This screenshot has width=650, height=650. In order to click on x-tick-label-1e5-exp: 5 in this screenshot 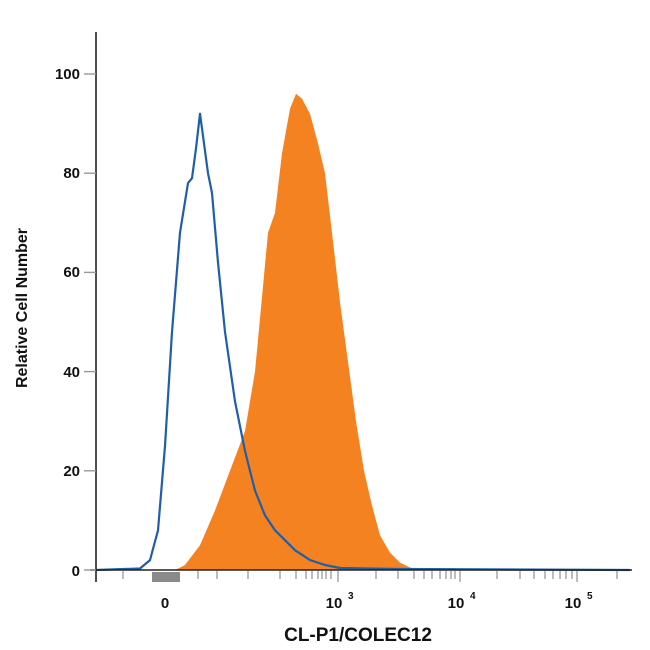, I will do `click(590, 596)`.